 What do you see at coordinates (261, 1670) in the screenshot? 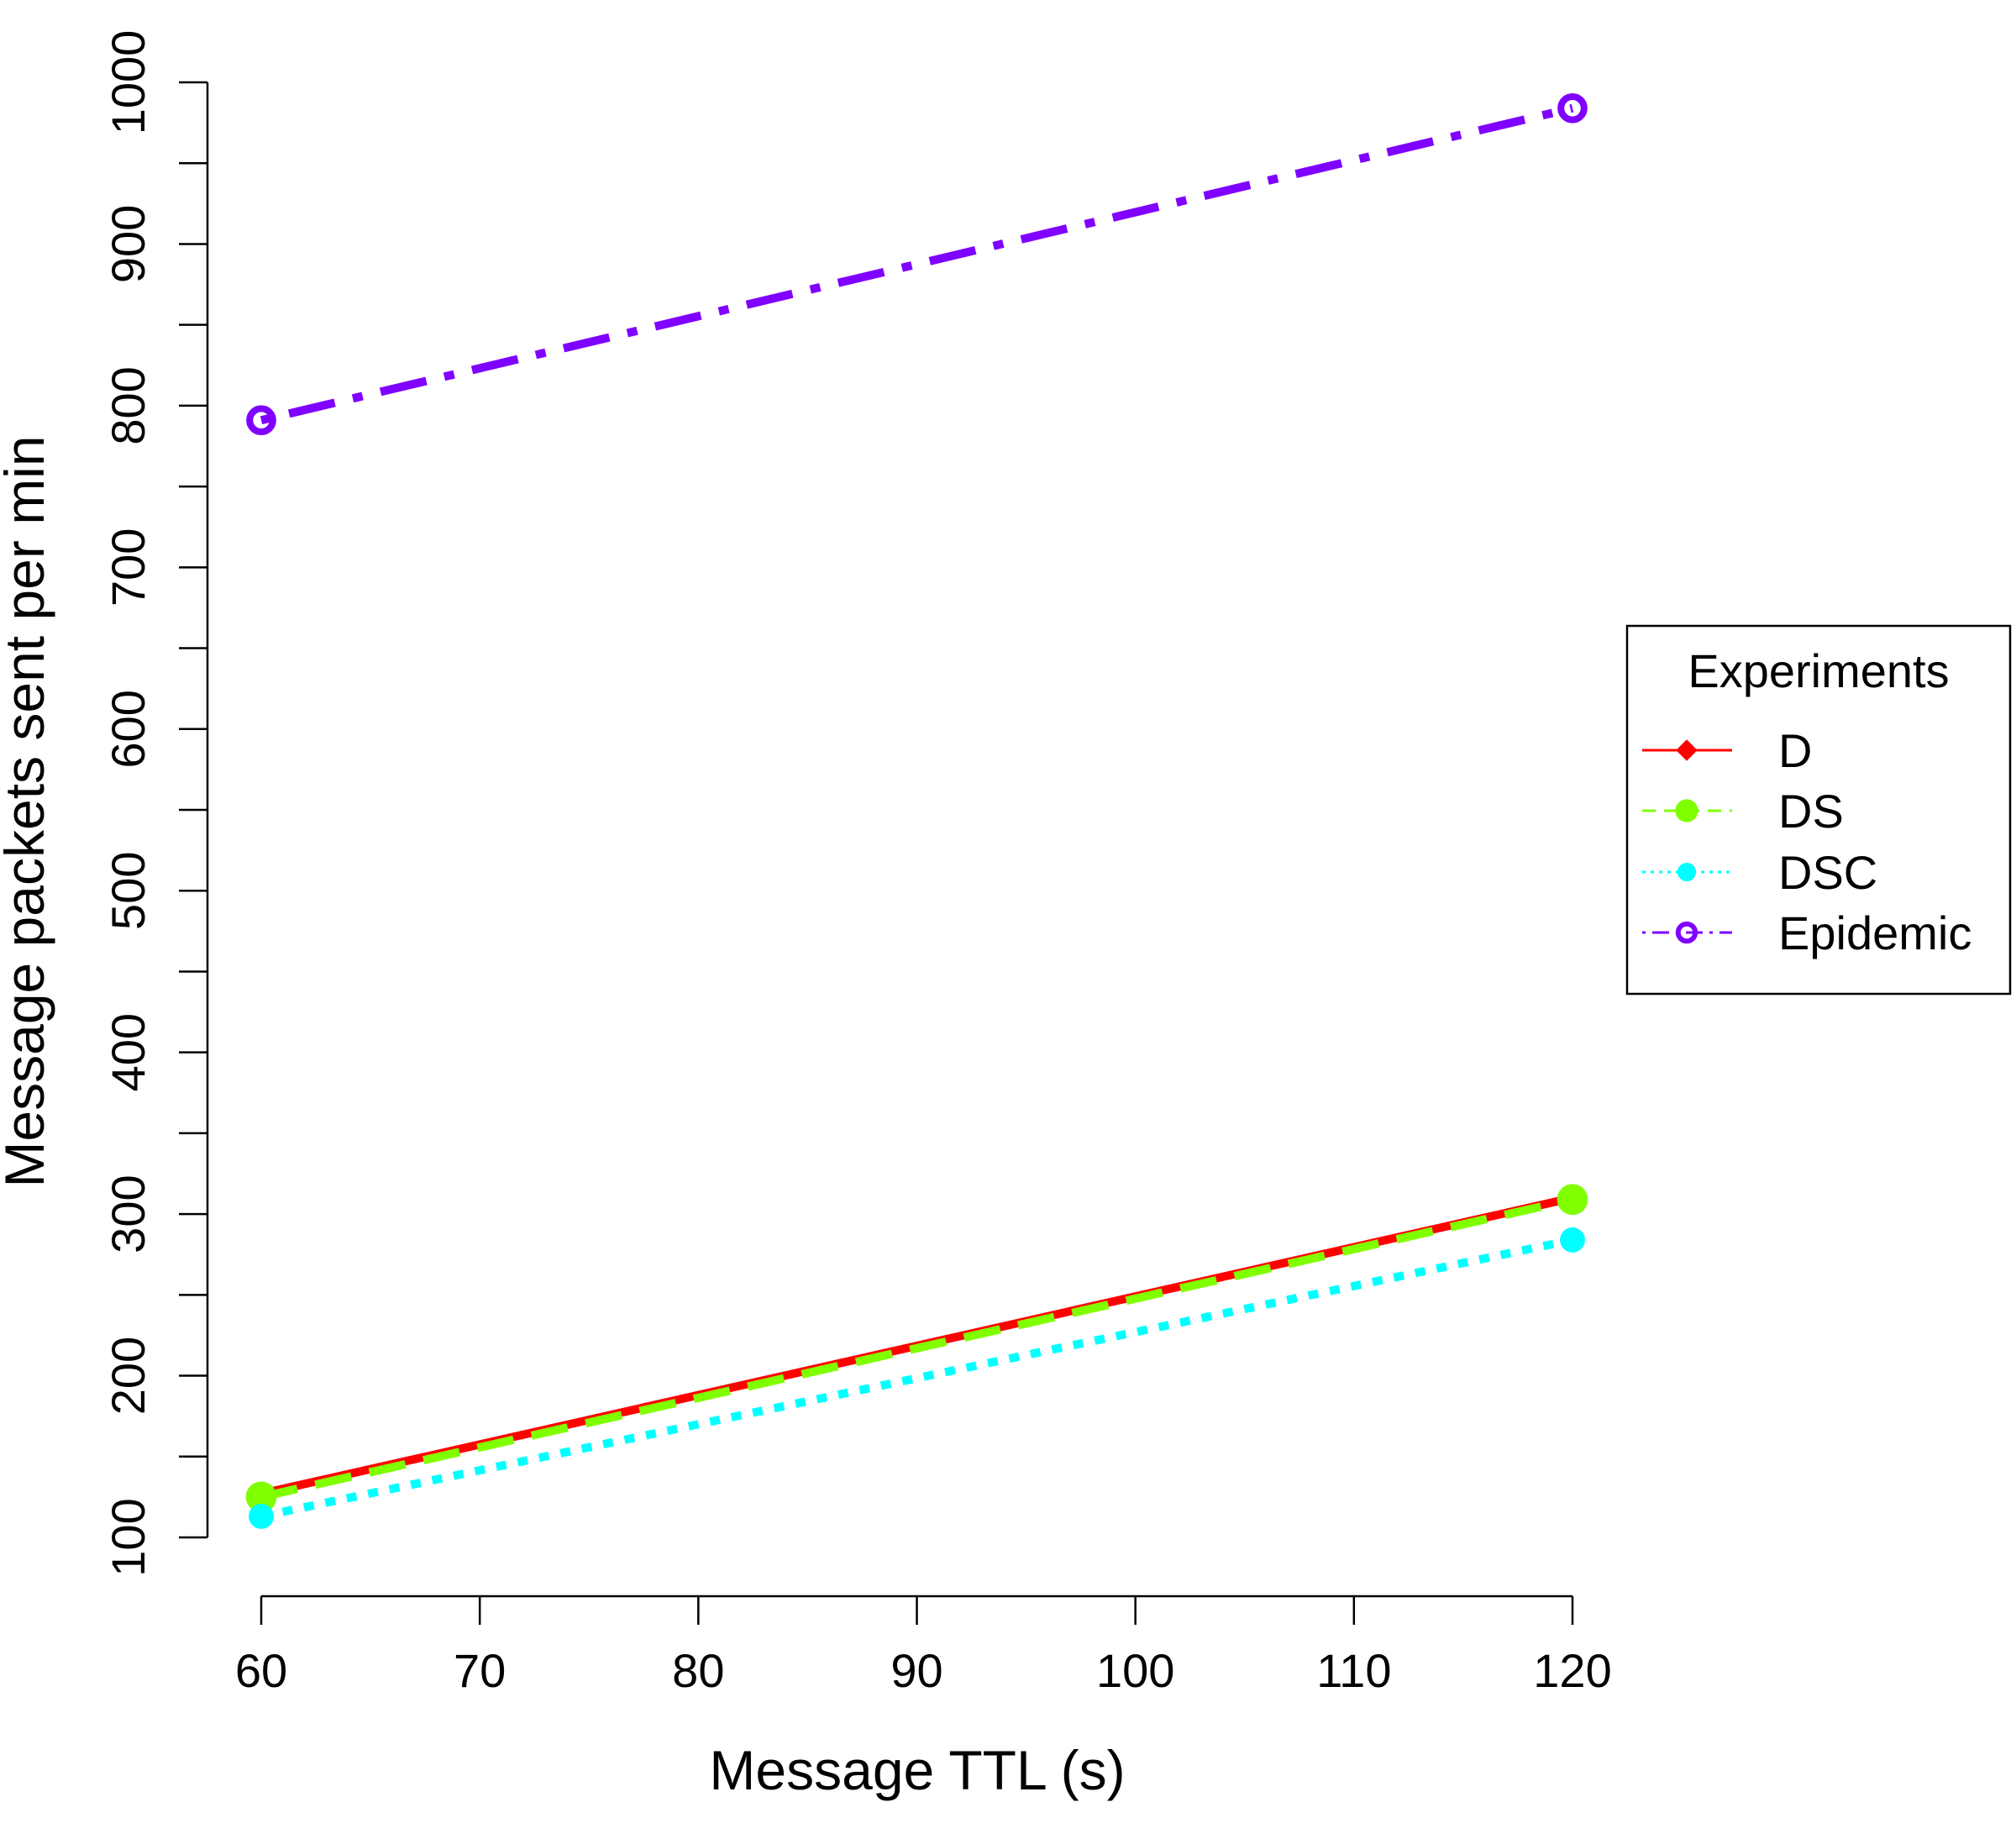
I see `x-tick-label: 60` at bounding box center [261, 1670].